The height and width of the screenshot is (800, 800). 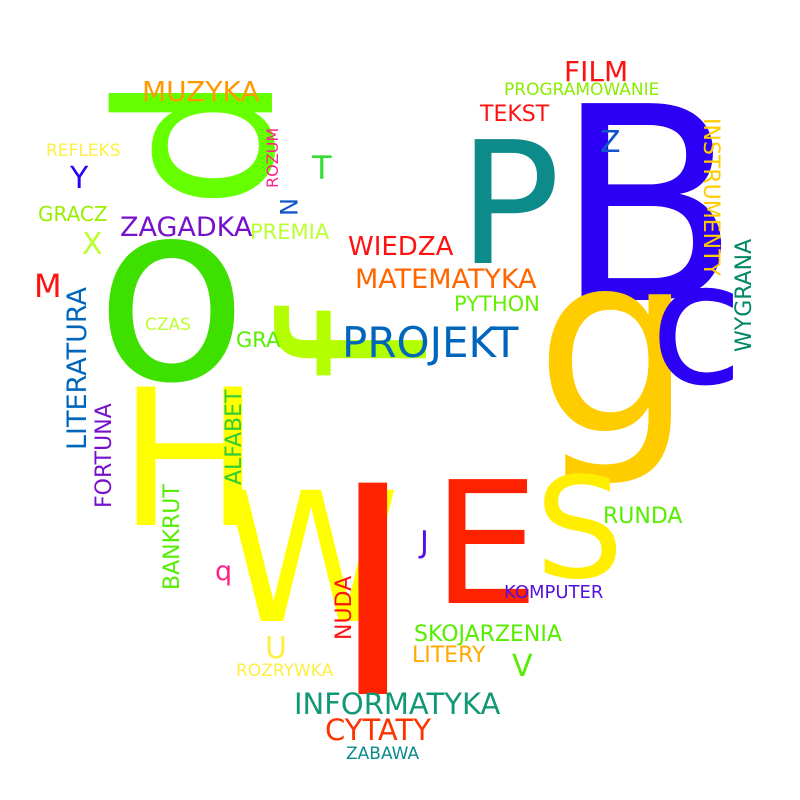 What do you see at coordinates (77, 368) in the screenshot?
I see `word-literatura: LITERATURA` at bounding box center [77, 368].